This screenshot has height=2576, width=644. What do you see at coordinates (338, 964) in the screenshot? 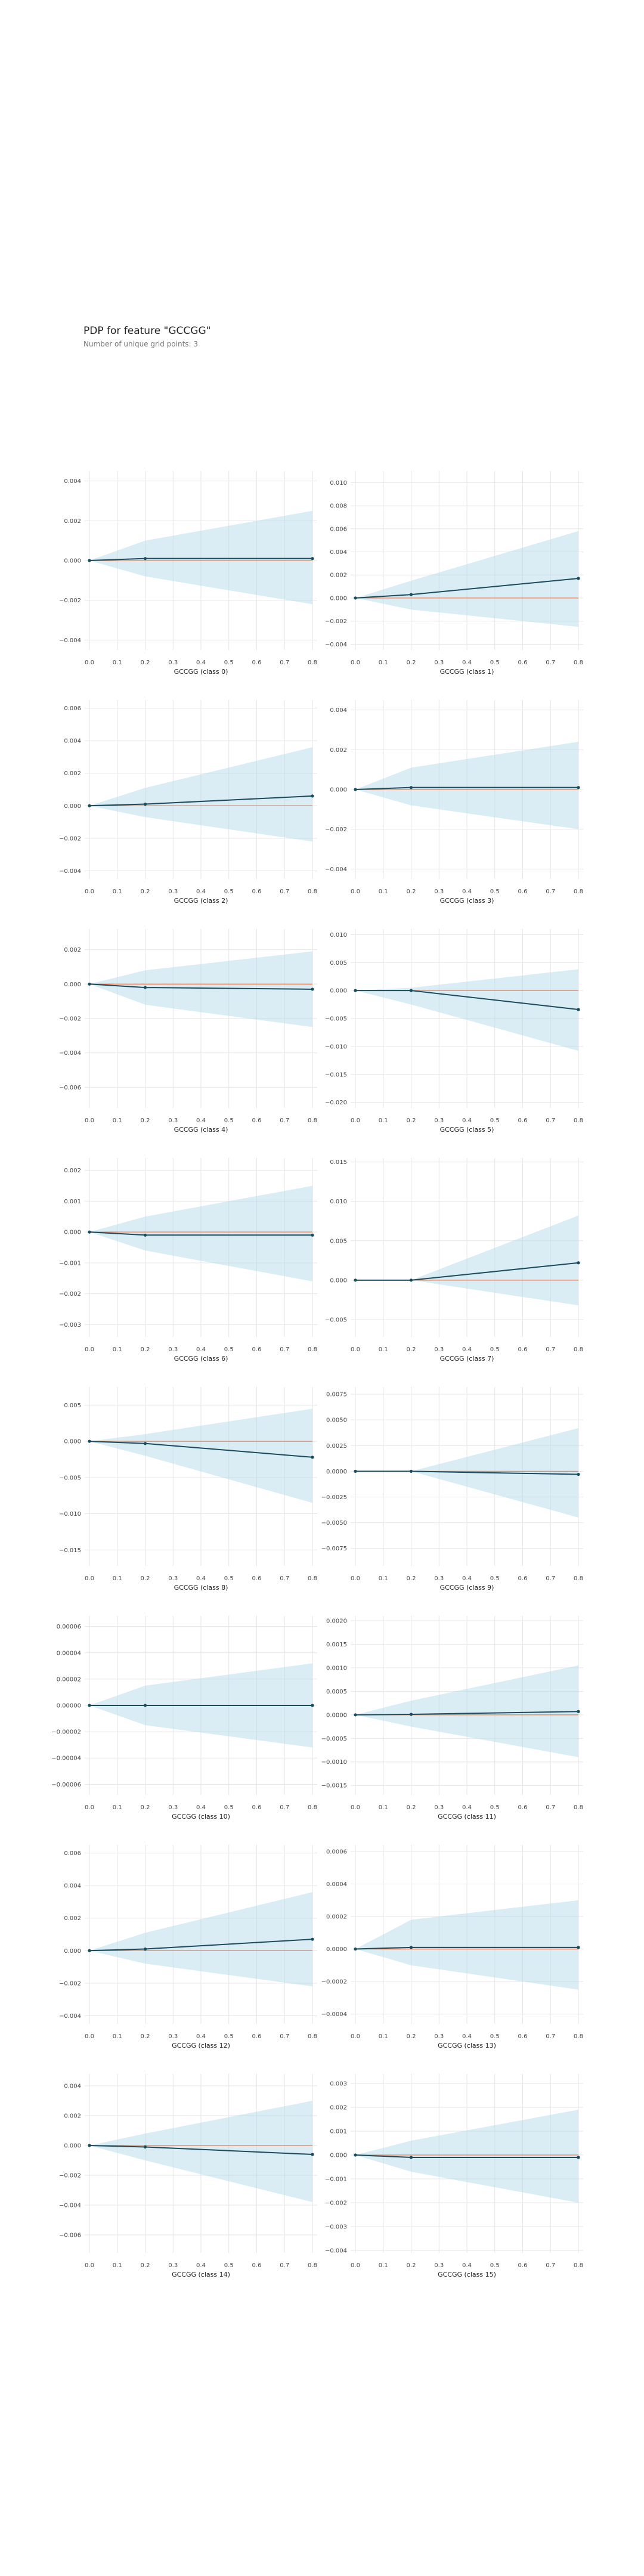
I see `y-tick-label: 0.005` at bounding box center [338, 964].